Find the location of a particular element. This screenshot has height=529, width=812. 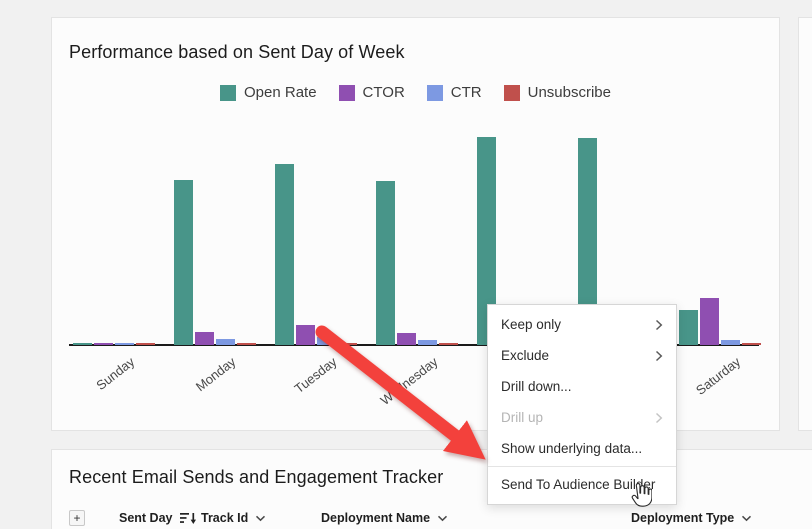

column-header-deployment-type: Deployment Type is located at coordinates (691, 518).